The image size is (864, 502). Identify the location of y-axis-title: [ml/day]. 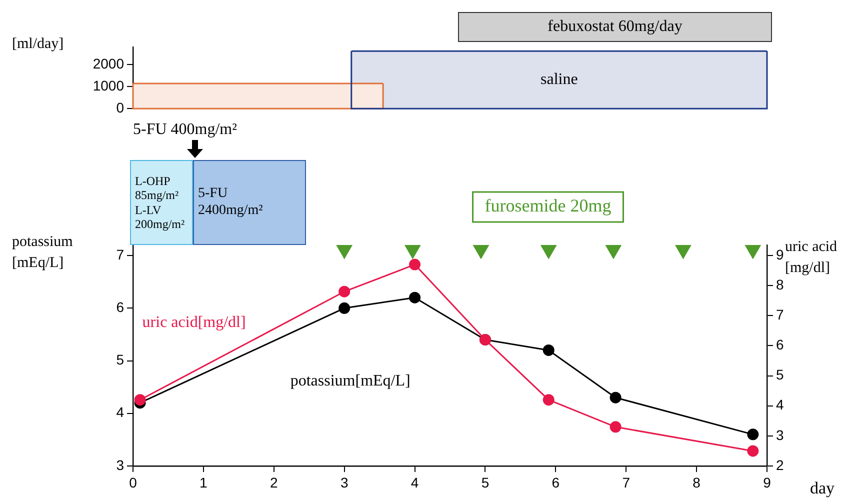
(38, 44).